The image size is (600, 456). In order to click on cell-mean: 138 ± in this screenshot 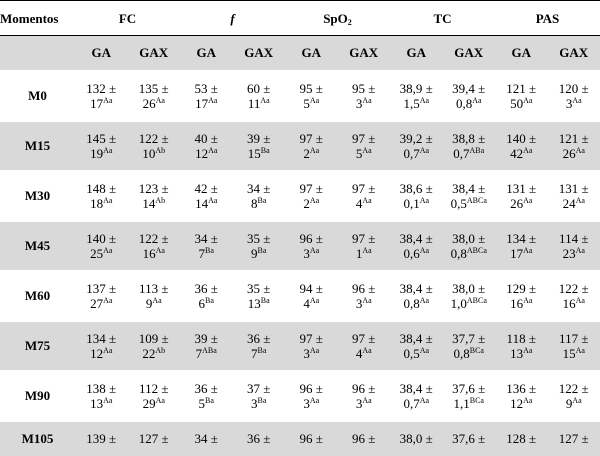, I will do `click(101, 388)`.